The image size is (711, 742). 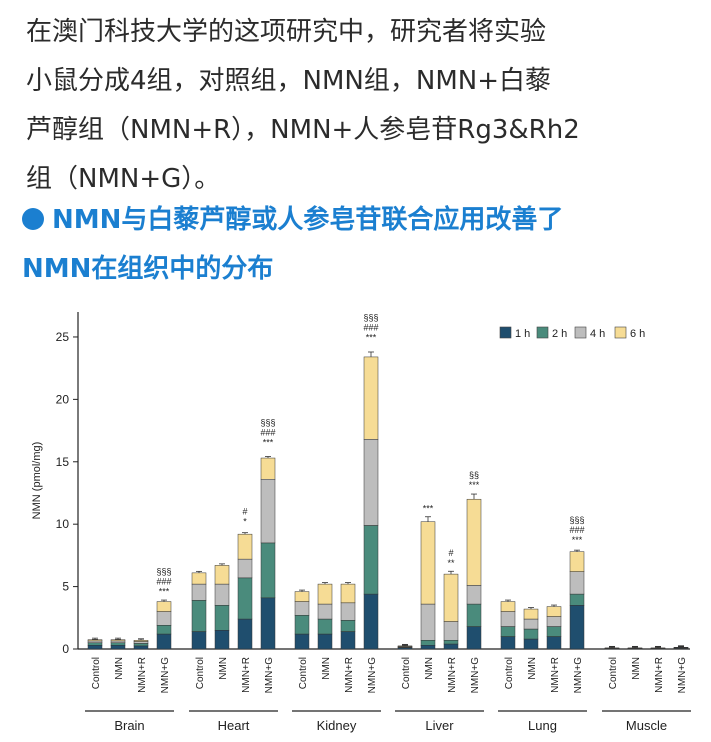 What do you see at coordinates (245, 522) in the screenshot?
I see `significance-label: *` at bounding box center [245, 522].